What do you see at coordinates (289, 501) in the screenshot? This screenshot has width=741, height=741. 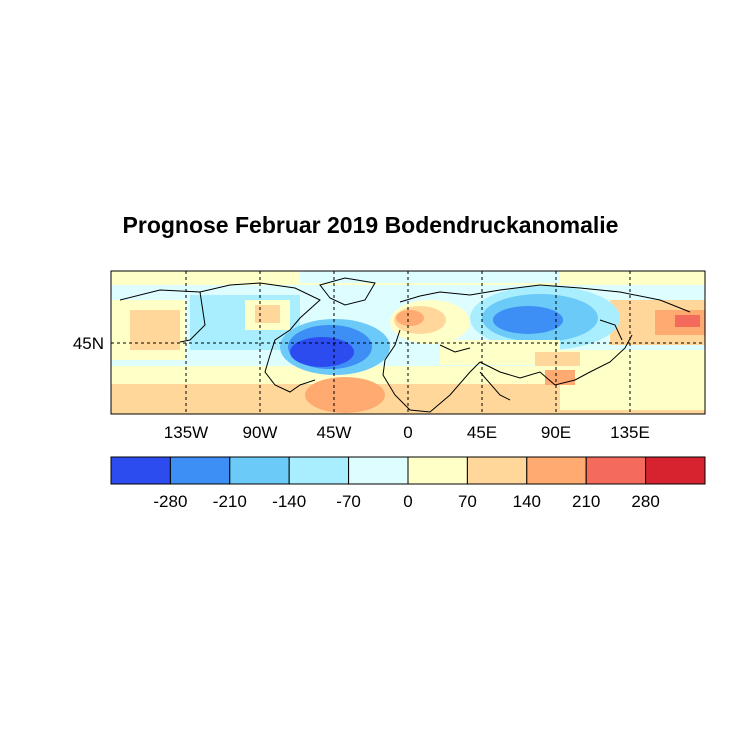 I see `colorbar-tick-label: -140` at bounding box center [289, 501].